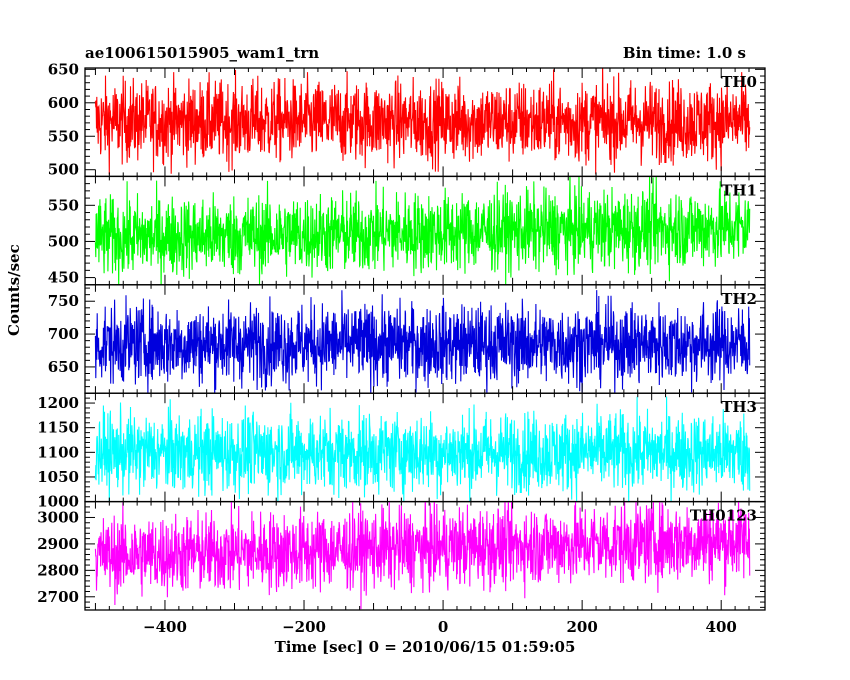  What do you see at coordinates (58, 502) in the screenshot?
I see `y-tick-label: 1000` at bounding box center [58, 502].